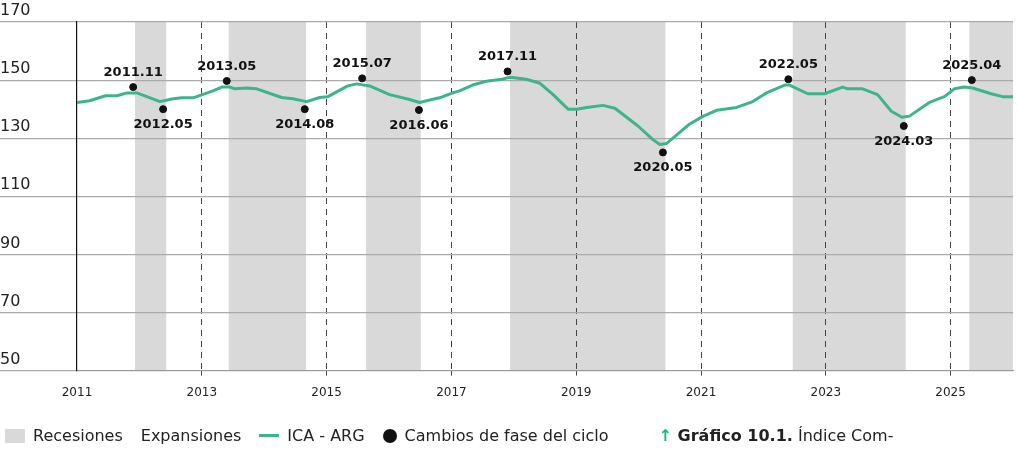  What do you see at coordinates (507, 56) in the screenshot?
I see `annotation: 2017.11` at bounding box center [507, 56].